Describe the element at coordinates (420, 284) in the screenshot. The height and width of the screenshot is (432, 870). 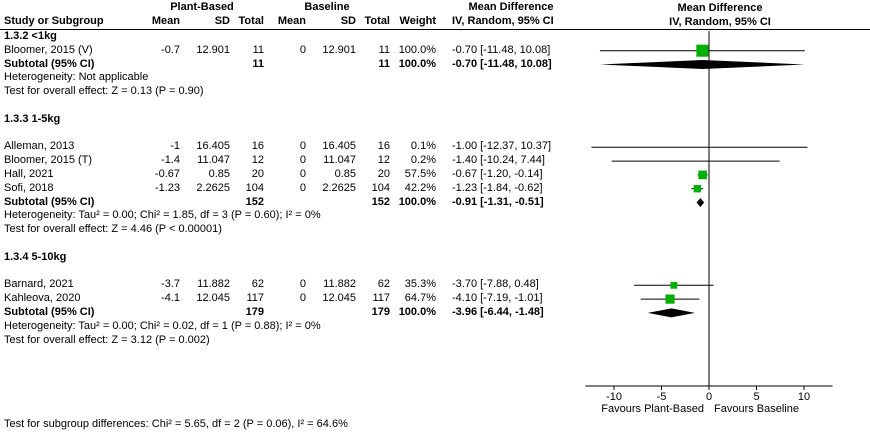
I see `weight-cell: 35.3%` at that location.